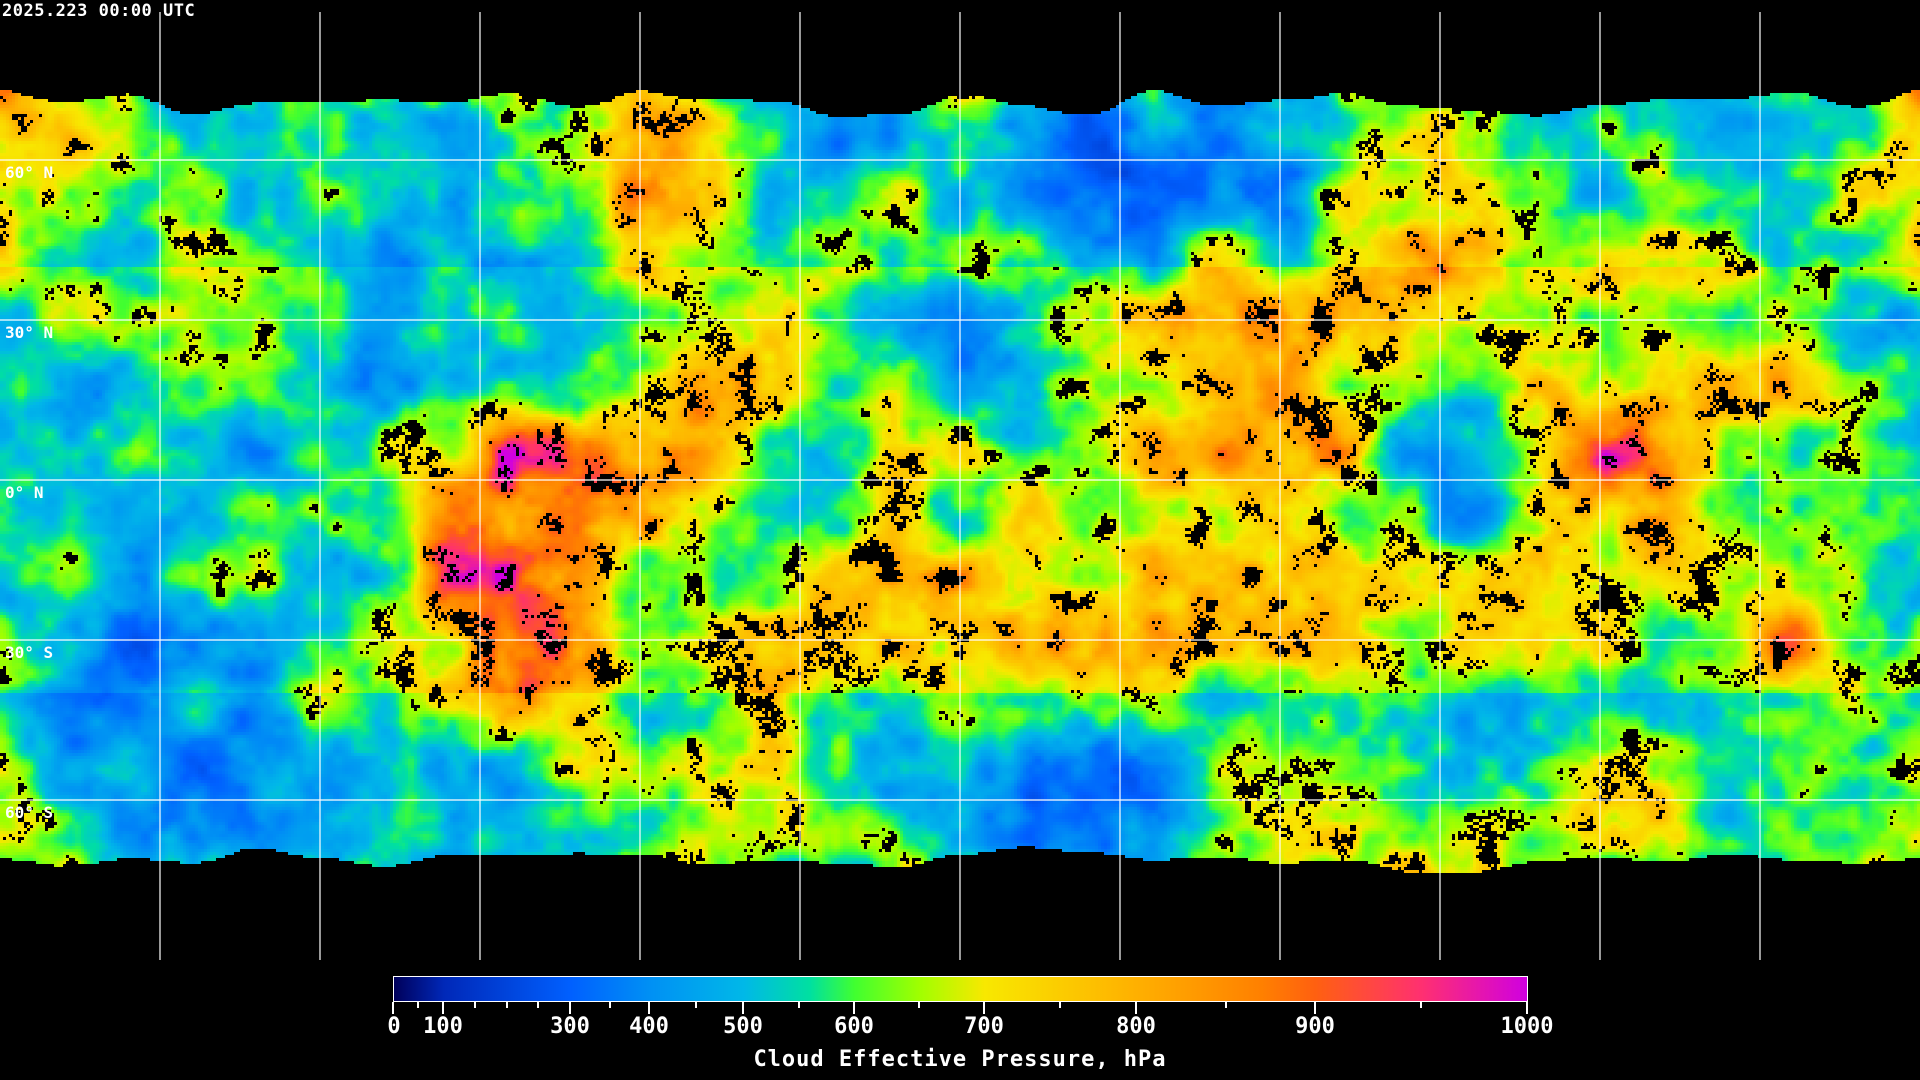 The height and width of the screenshot is (1080, 1920). What do you see at coordinates (1136, 1026) in the screenshot?
I see `colorbar-tick-label: 800` at bounding box center [1136, 1026].